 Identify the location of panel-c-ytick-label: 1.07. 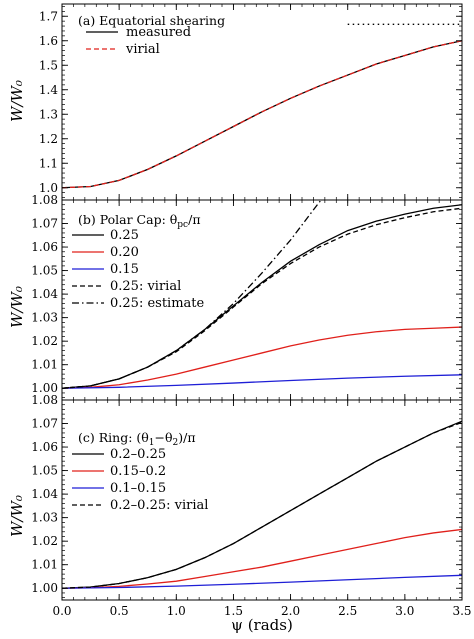
(44, 424).